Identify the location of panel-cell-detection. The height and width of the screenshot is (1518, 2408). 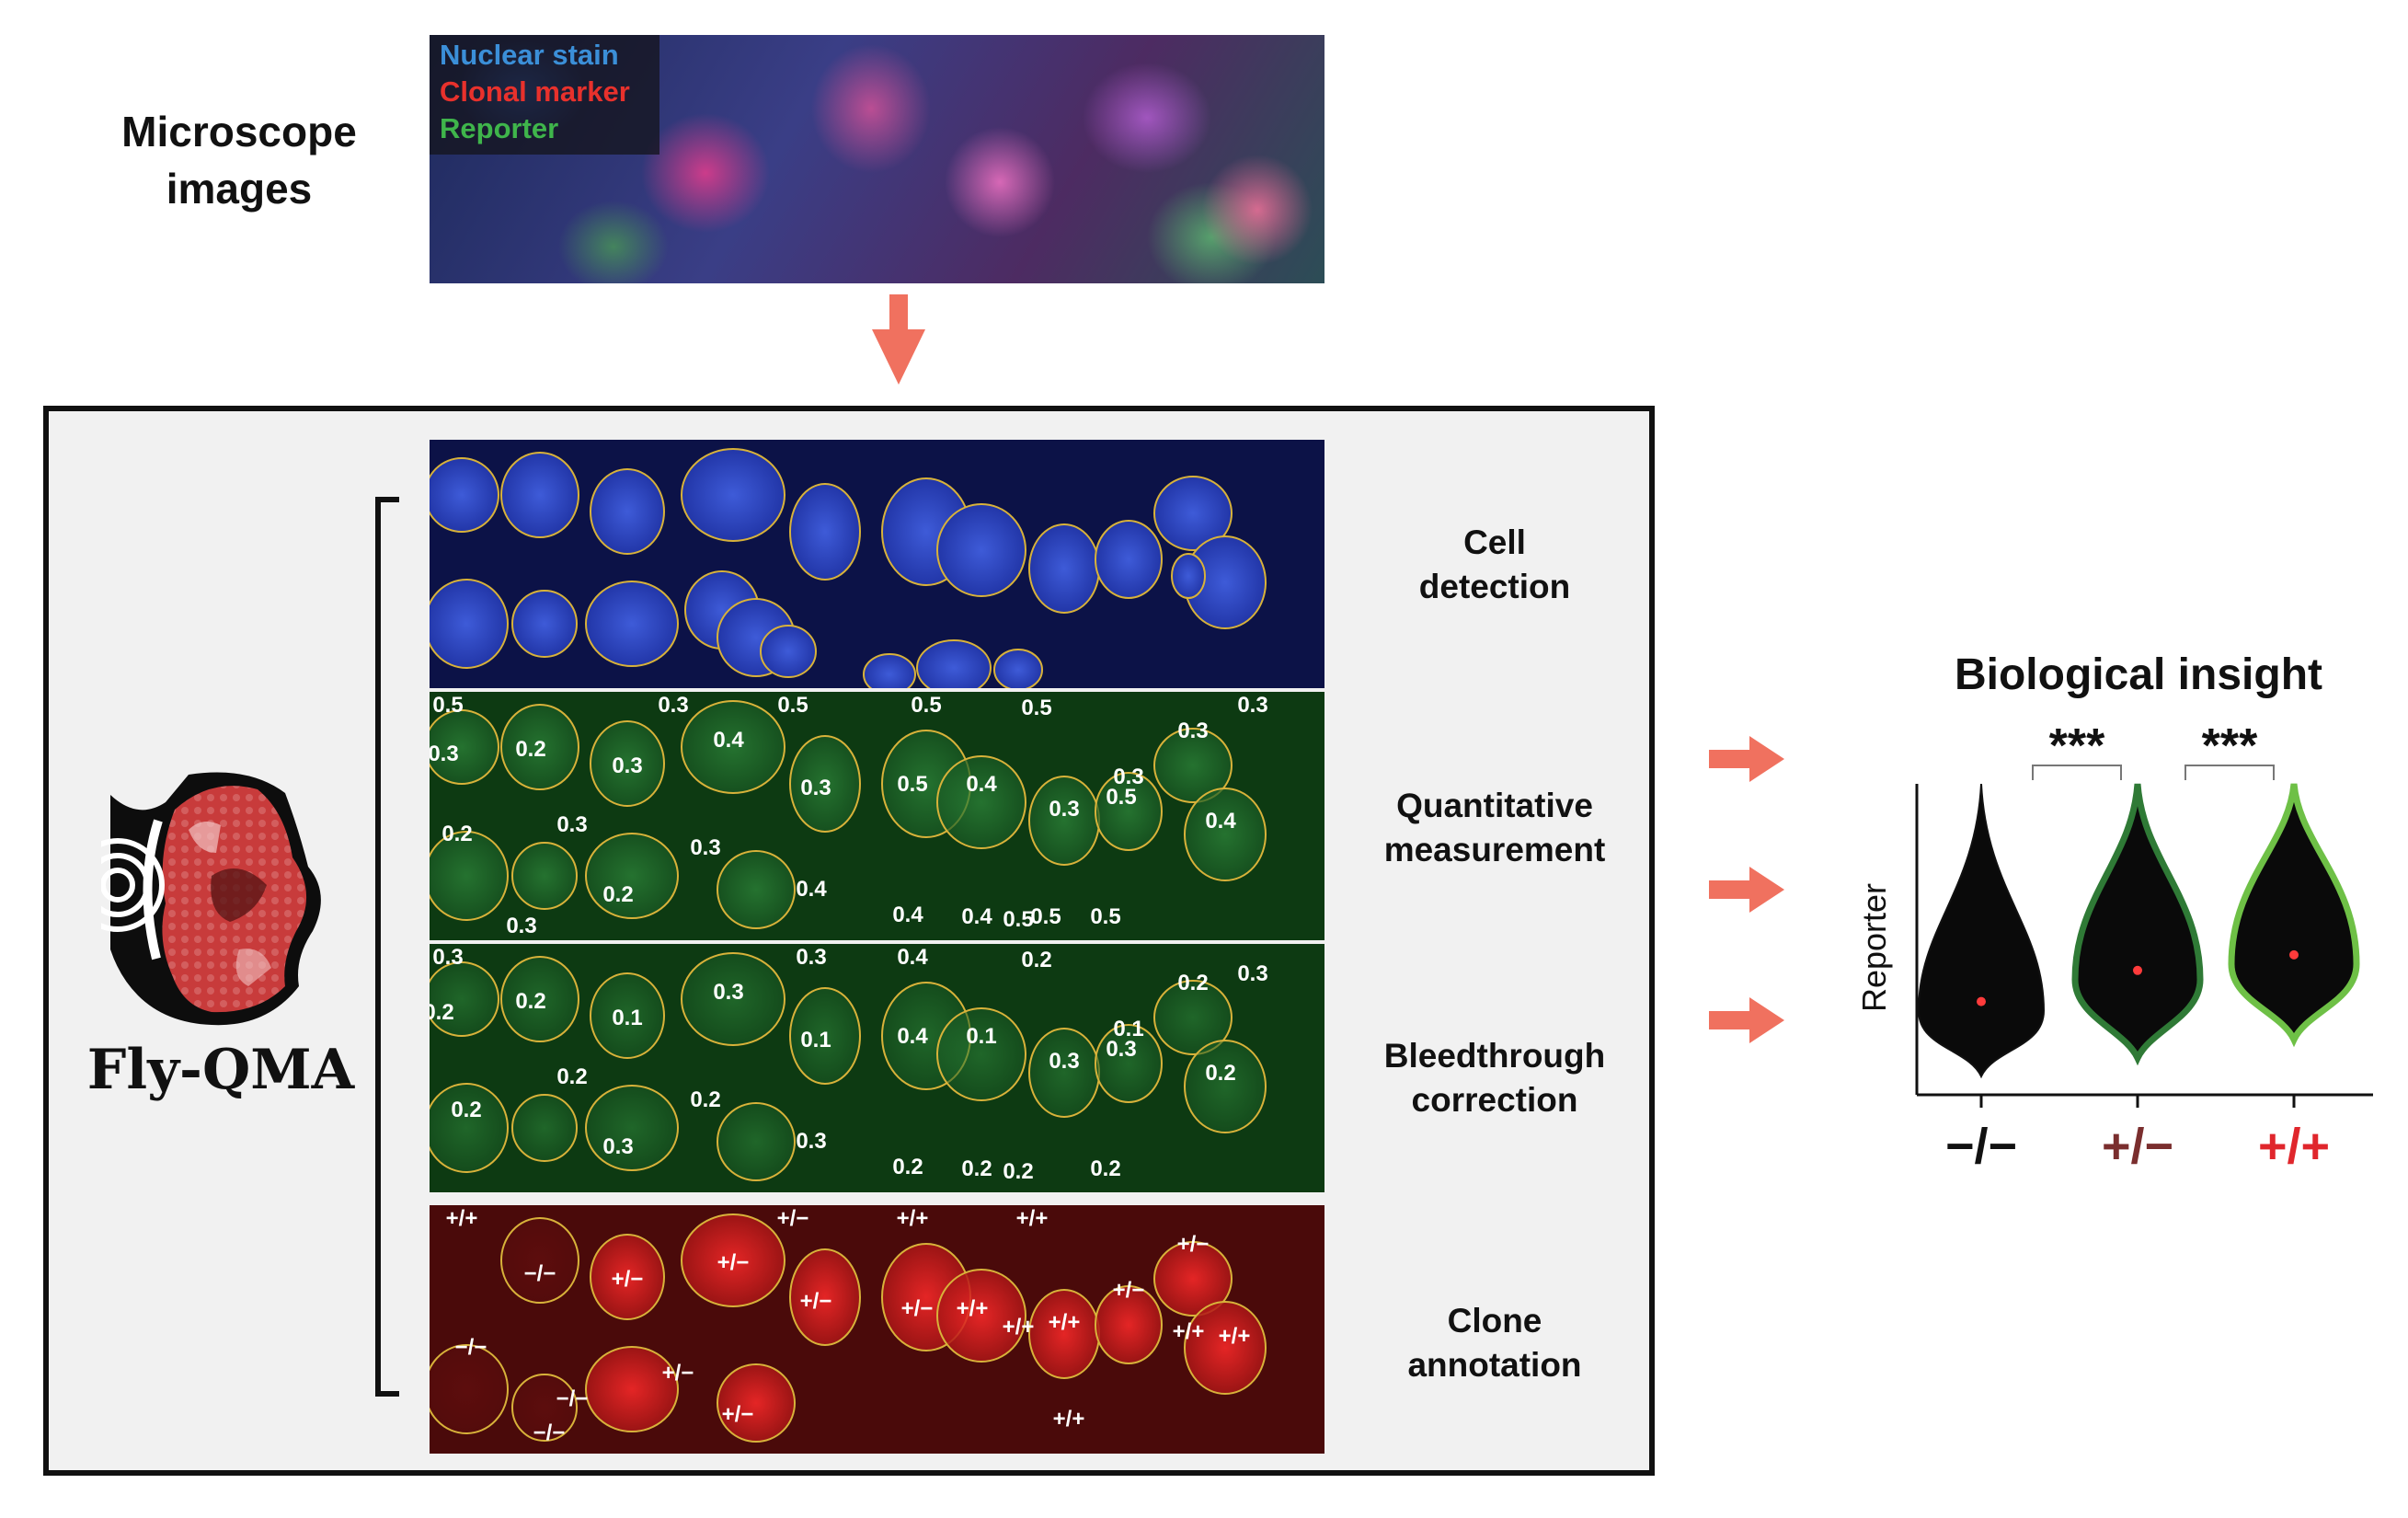
(877, 564).